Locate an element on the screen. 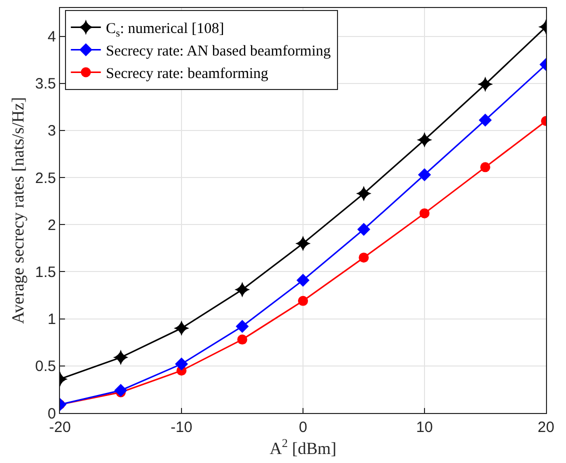  y-tick-label: 3 is located at coordinates (52, 131).